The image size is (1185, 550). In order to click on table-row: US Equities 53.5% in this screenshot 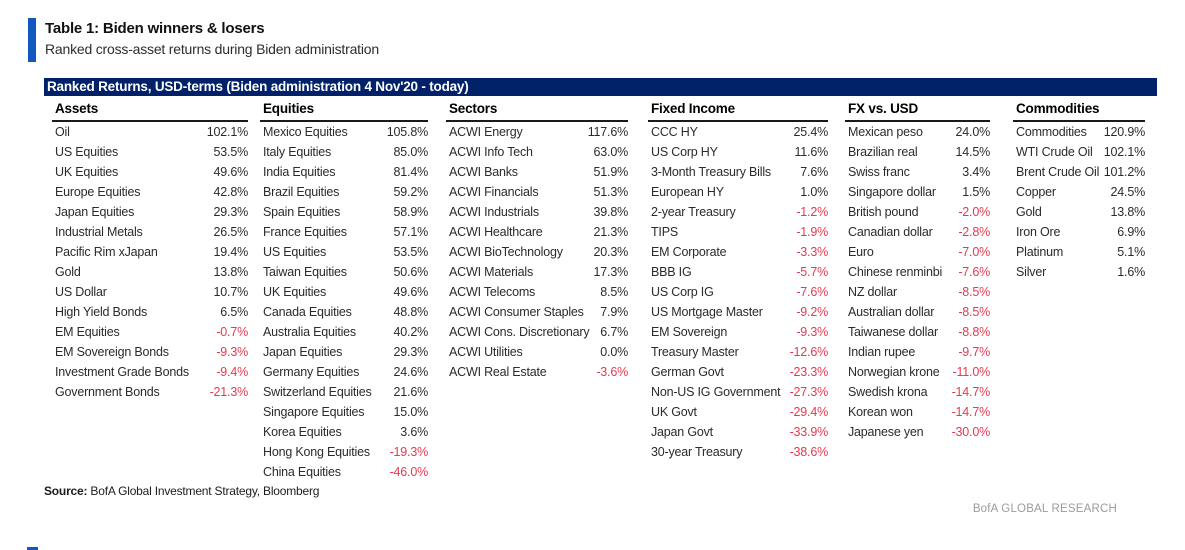, I will do `click(344, 252)`.